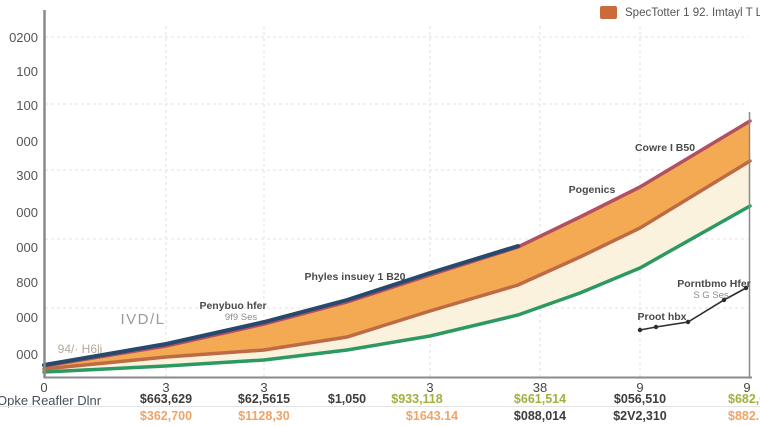  What do you see at coordinates (44, 387) in the screenshot?
I see `x-tick-label: 0` at bounding box center [44, 387].